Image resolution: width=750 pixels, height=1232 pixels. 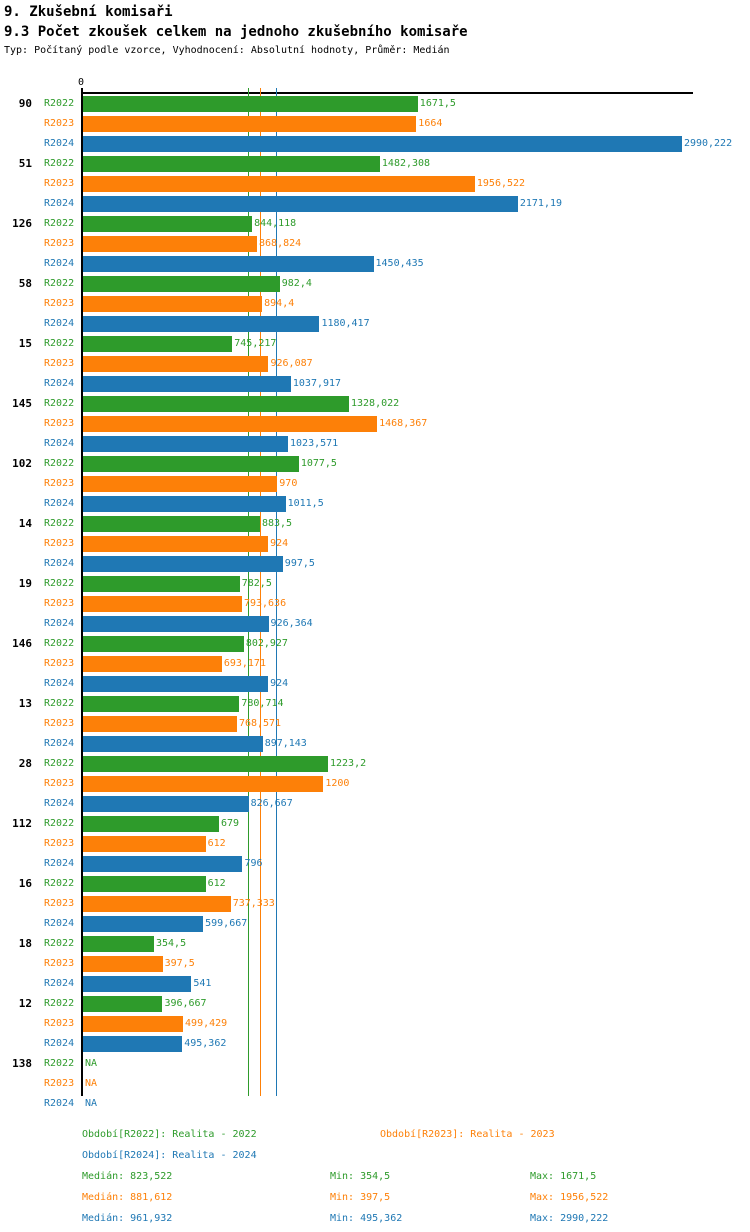 What do you see at coordinates (375, 764) in the screenshot?
I see `bar-row: R2022 1223,2` at bounding box center [375, 764].